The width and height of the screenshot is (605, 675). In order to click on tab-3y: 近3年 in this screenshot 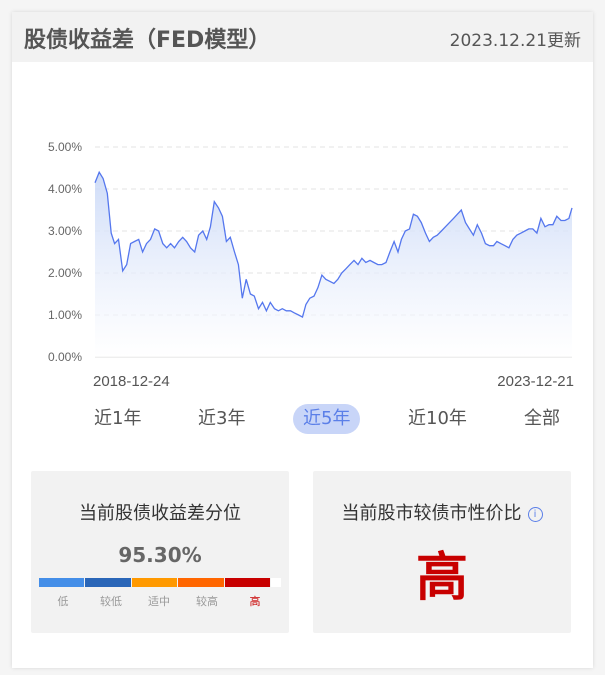, I will do `click(222, 418)`.